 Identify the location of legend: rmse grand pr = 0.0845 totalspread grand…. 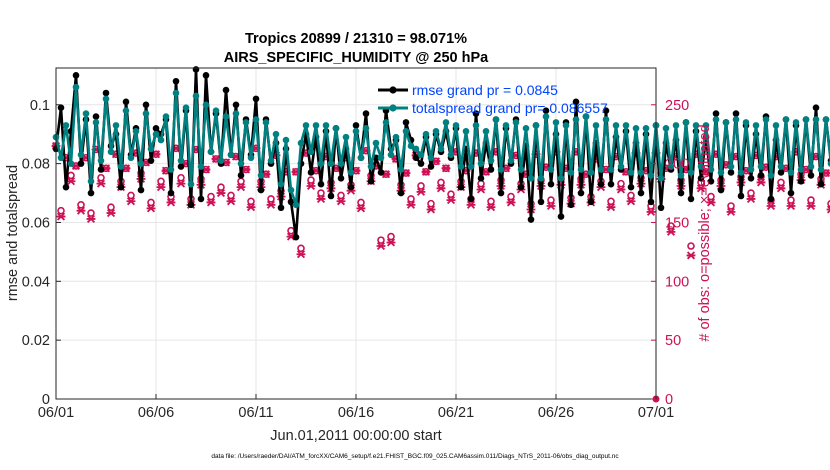
(493, 99).